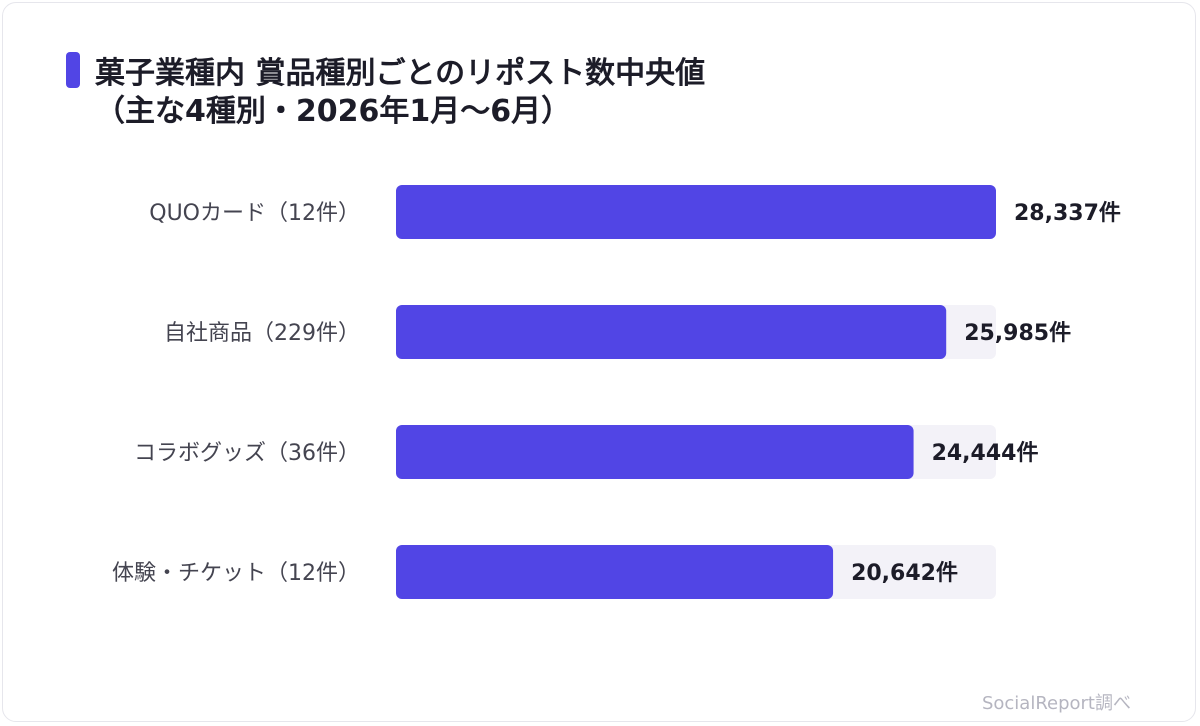 The width and height of the screenshot is (1200, 726). Describe the element at coordinates (262, 333) in the screenshot. I see `category-label: 自社商品（229件）` at that location.